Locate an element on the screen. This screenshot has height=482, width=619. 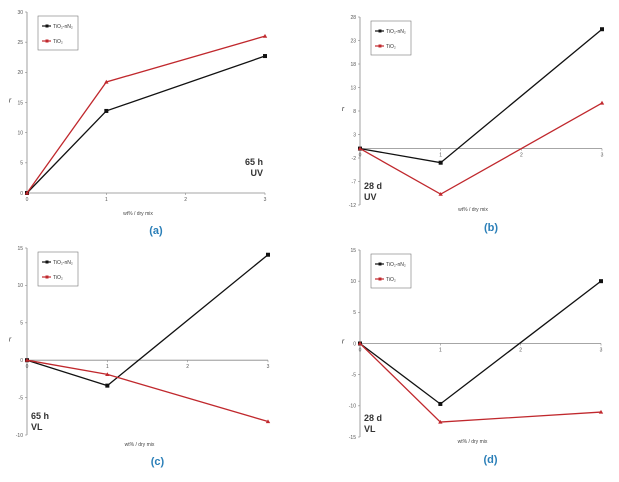
y-tick-label: -7 is located at coordinates (354, 182).